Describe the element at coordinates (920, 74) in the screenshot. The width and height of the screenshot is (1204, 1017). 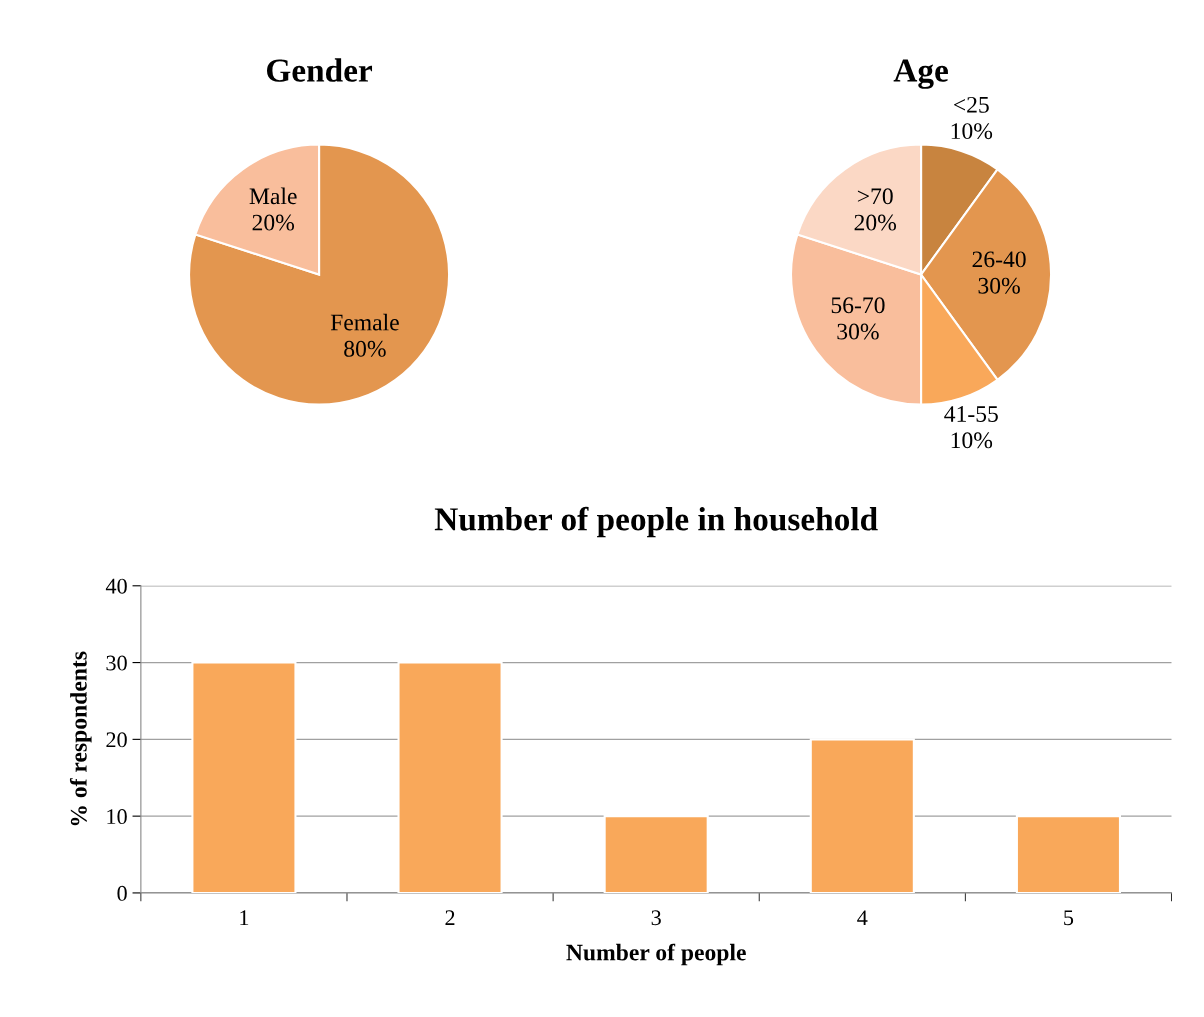
I see `chart-title: Age` at that location.